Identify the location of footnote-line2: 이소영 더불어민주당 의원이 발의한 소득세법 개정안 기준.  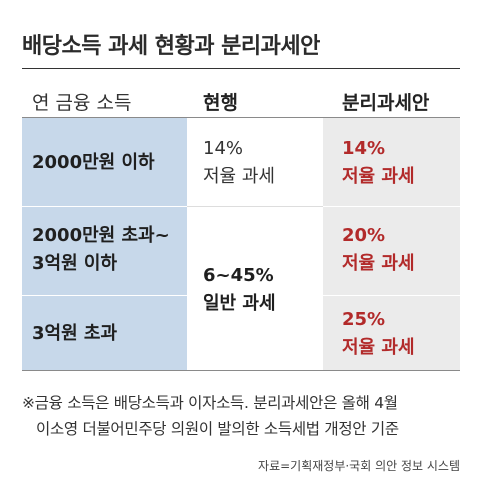
(217, 429).